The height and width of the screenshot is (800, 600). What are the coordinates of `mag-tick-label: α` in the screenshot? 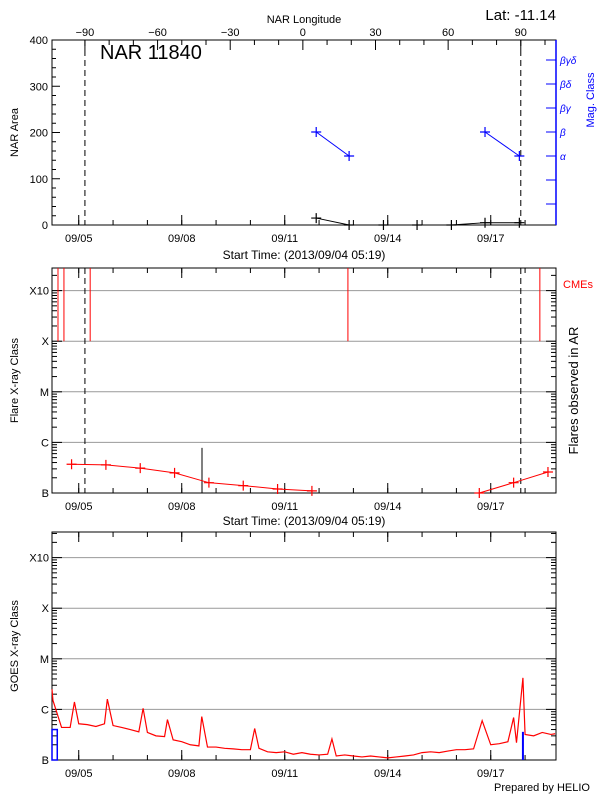 It's located at (563, 157).